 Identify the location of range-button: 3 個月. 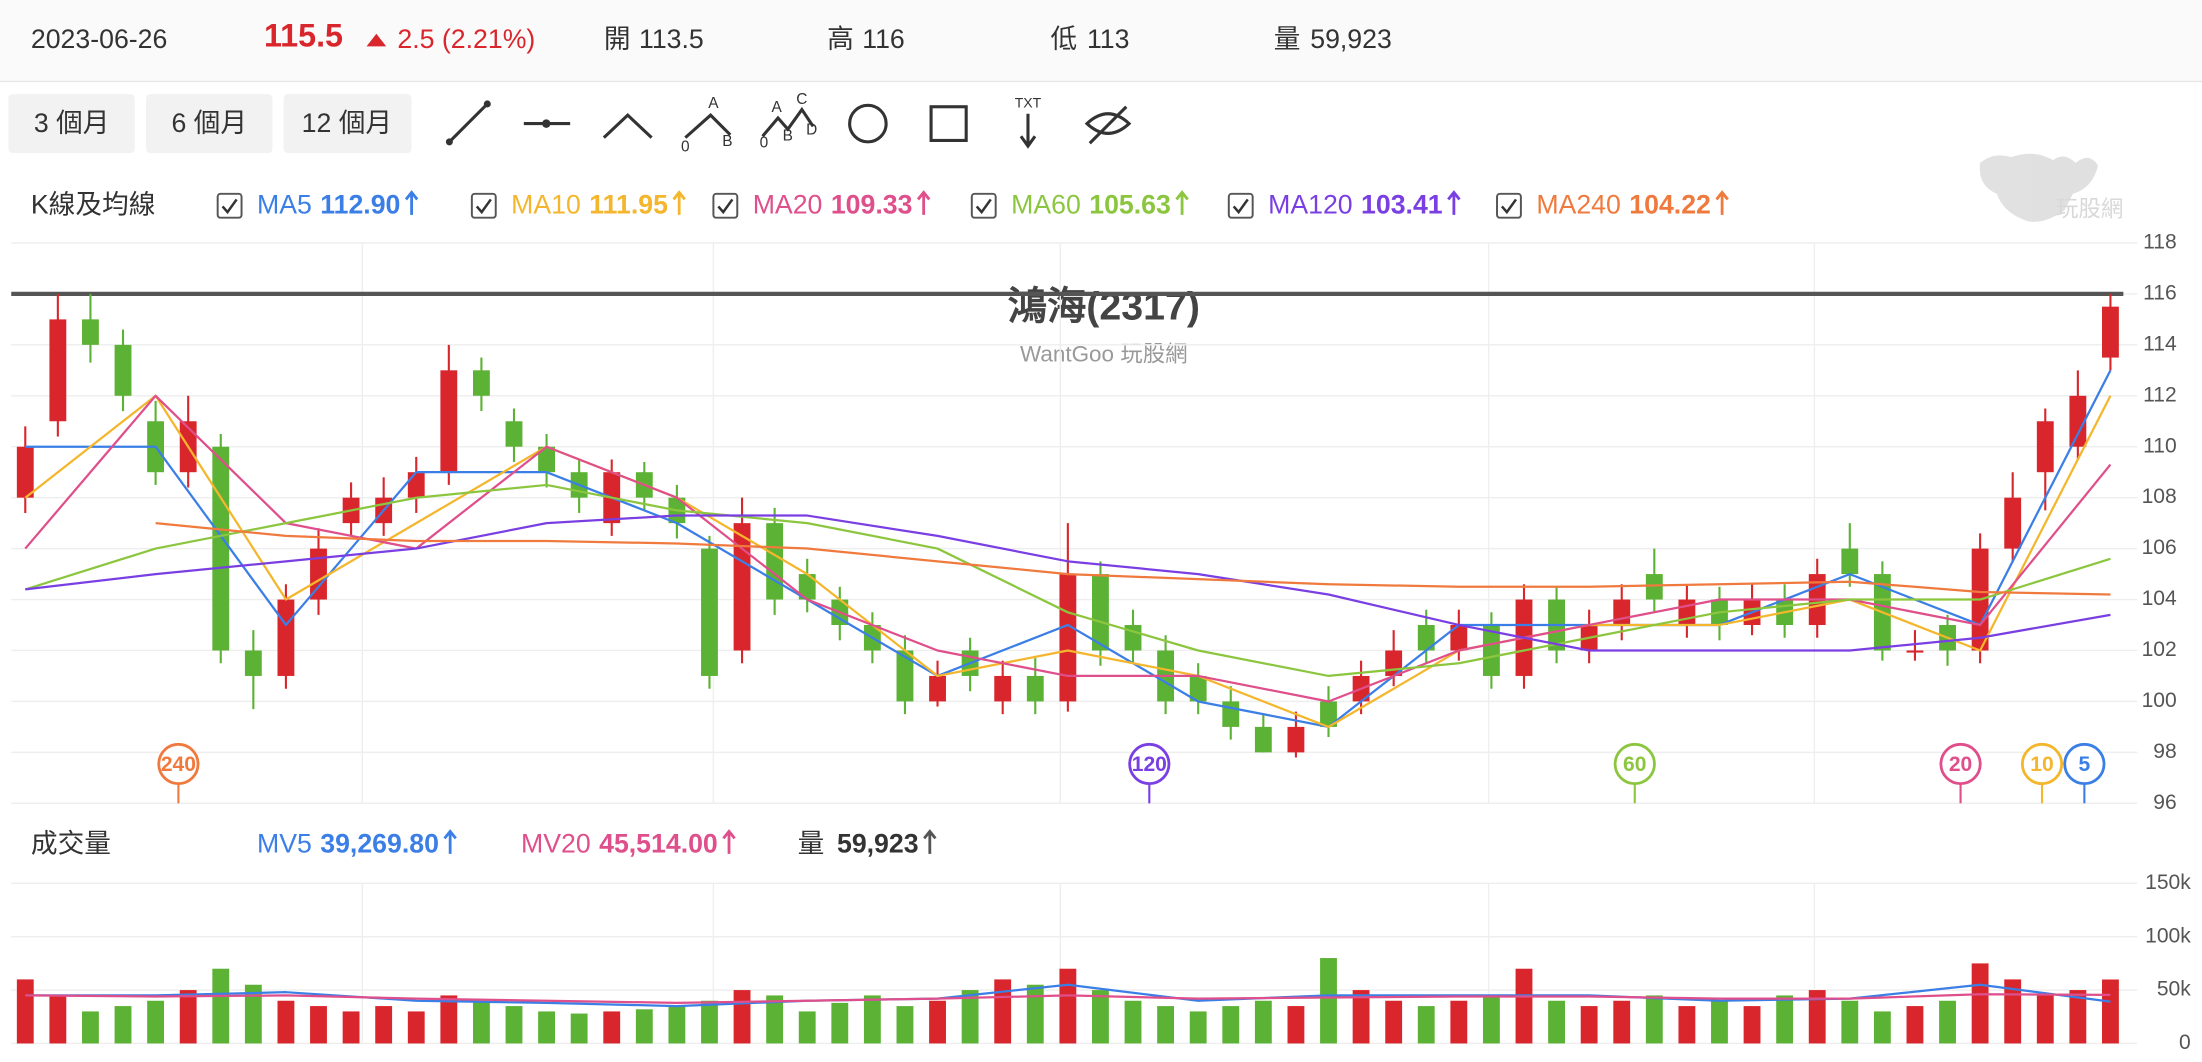
(71, 124).